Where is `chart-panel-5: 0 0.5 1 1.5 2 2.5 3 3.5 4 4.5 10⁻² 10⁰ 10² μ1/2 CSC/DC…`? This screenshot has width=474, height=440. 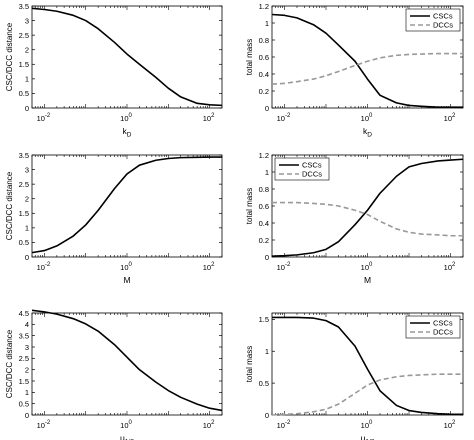
chart-panel-5: 0 0.5 1 1.5 2 2.5 3 3.5 4 4.5 10⁻² 10⁰ 10² μ1/2 CSC/DC… is located at coordinates (114, 374).